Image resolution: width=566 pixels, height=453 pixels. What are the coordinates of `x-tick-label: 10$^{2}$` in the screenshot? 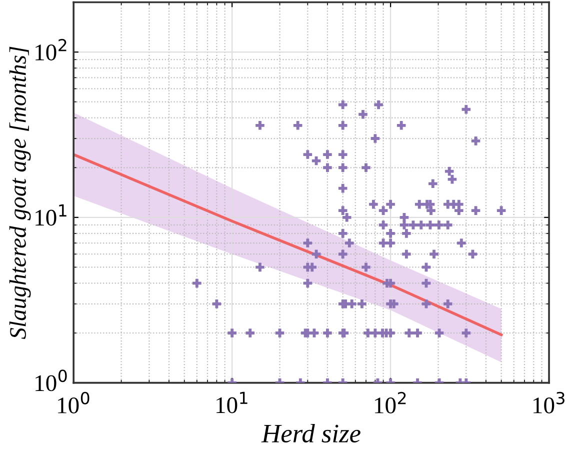 It's located at (390, 403).